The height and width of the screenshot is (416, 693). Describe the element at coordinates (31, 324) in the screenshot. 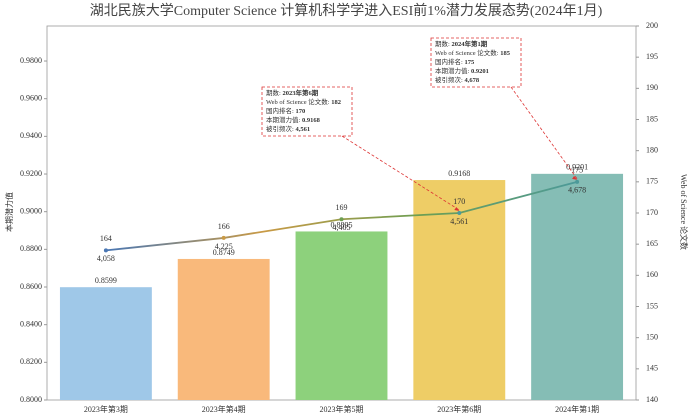

I see `y-tick-label: 0.8400` at that location.